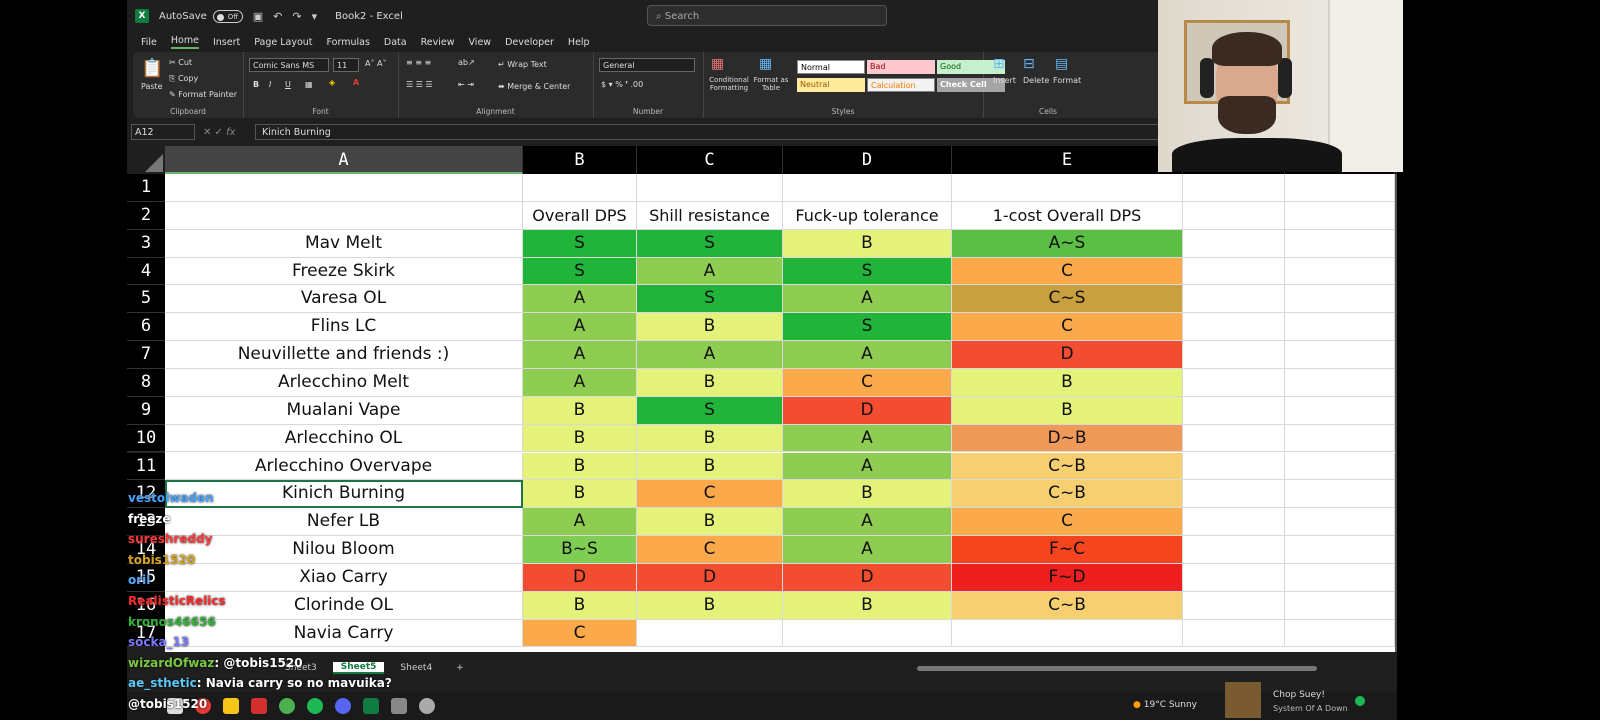  What do you see at coordinates (146, 438) in the screenshot?
I see `row-header: 10` at bounding box center [146, 438].